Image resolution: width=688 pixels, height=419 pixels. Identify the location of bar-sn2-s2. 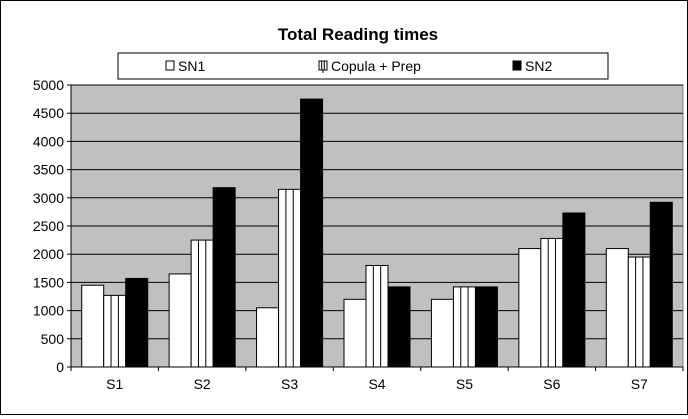
(224, 277).